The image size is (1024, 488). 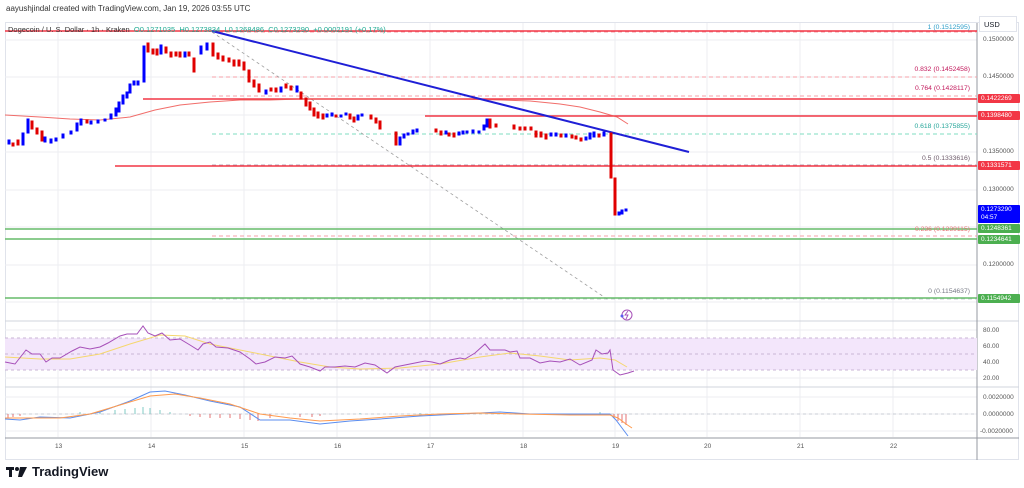 I want to click on date-tick: 14, so click(x=152, y=446).